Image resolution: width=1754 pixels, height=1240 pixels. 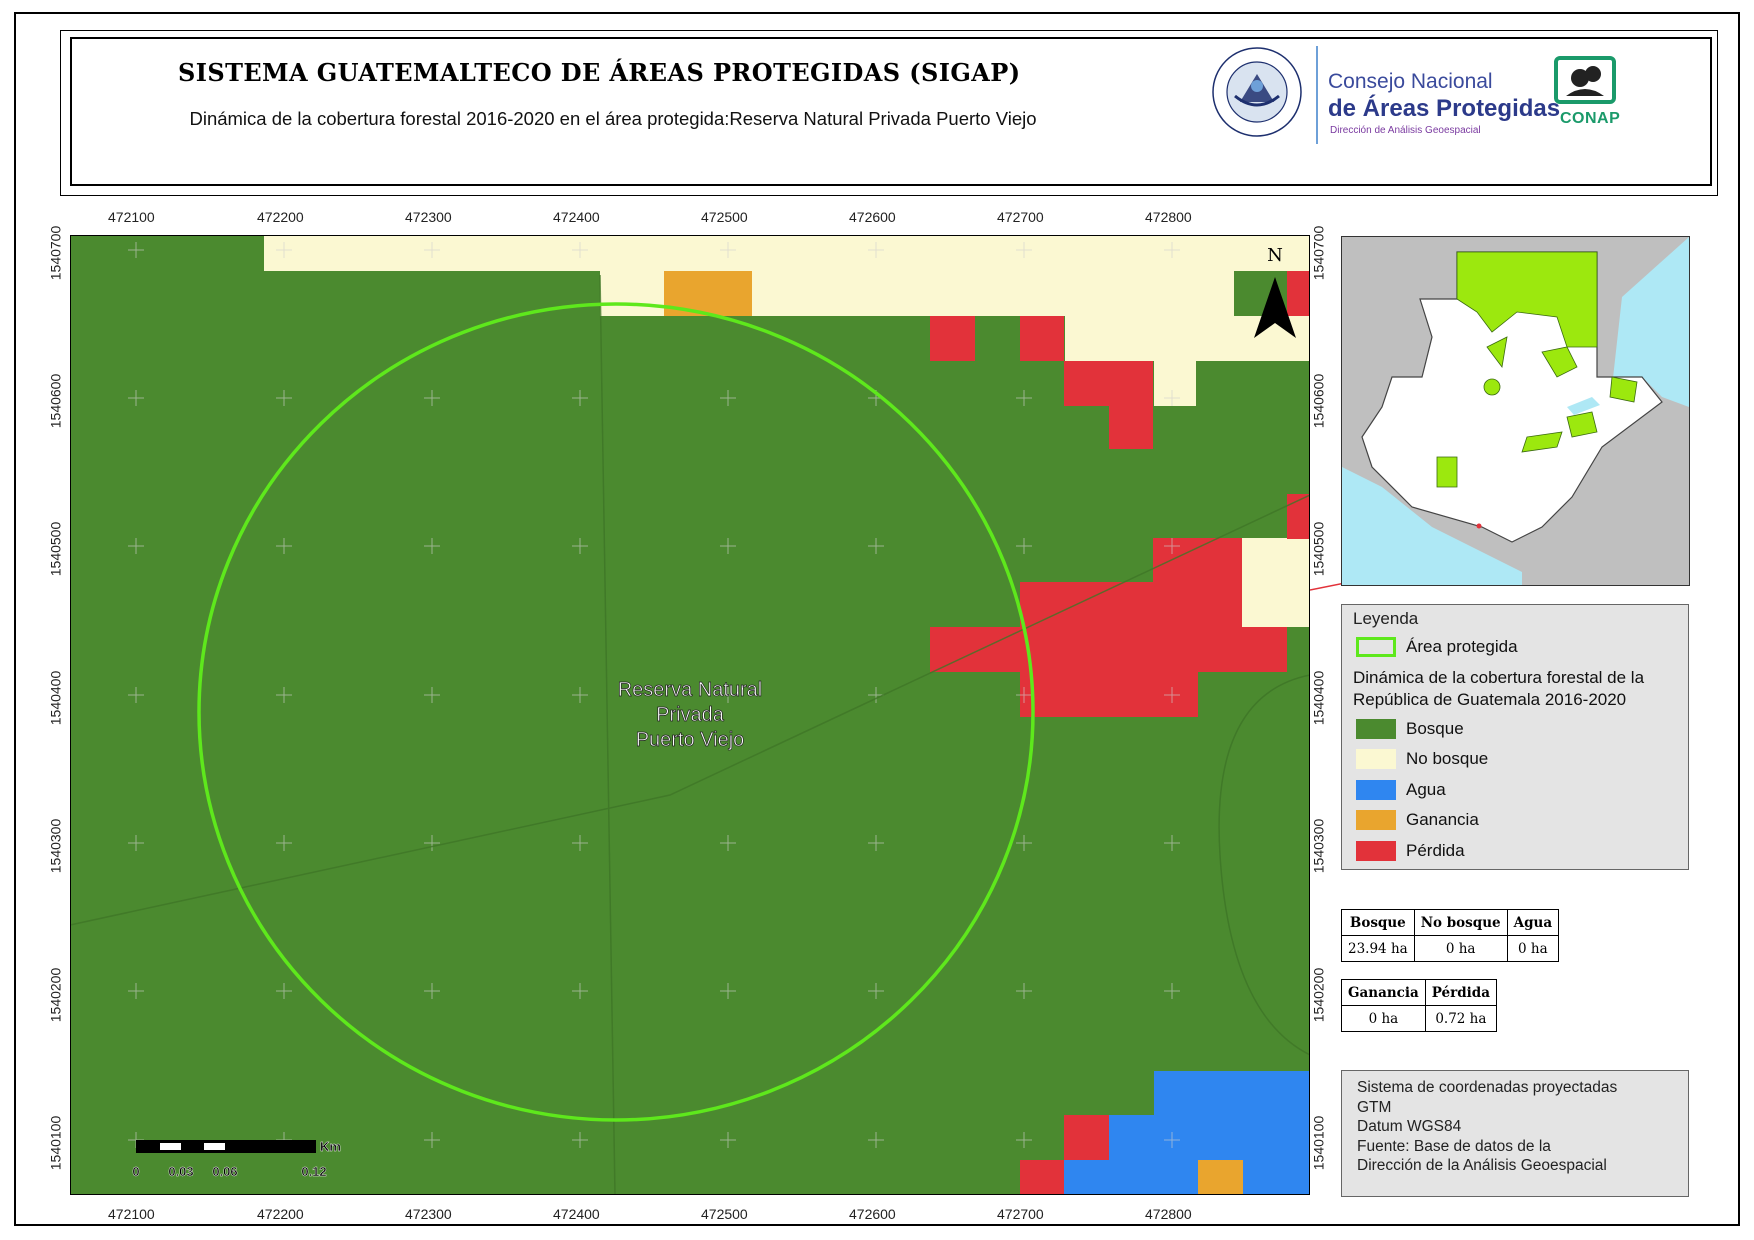 What do you see at coordinates (1318, 846) in the screenshot?
I see `y-tick-right-4: 1540300` at bounding box center [1318, 846].